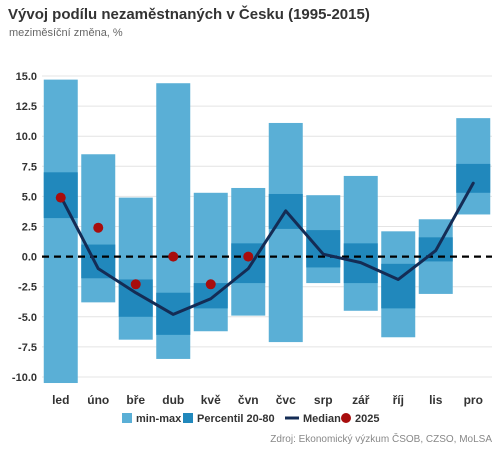 This screenshot has height=455, width=500. I want to click on marker-2025-bře, so click(135, 284).